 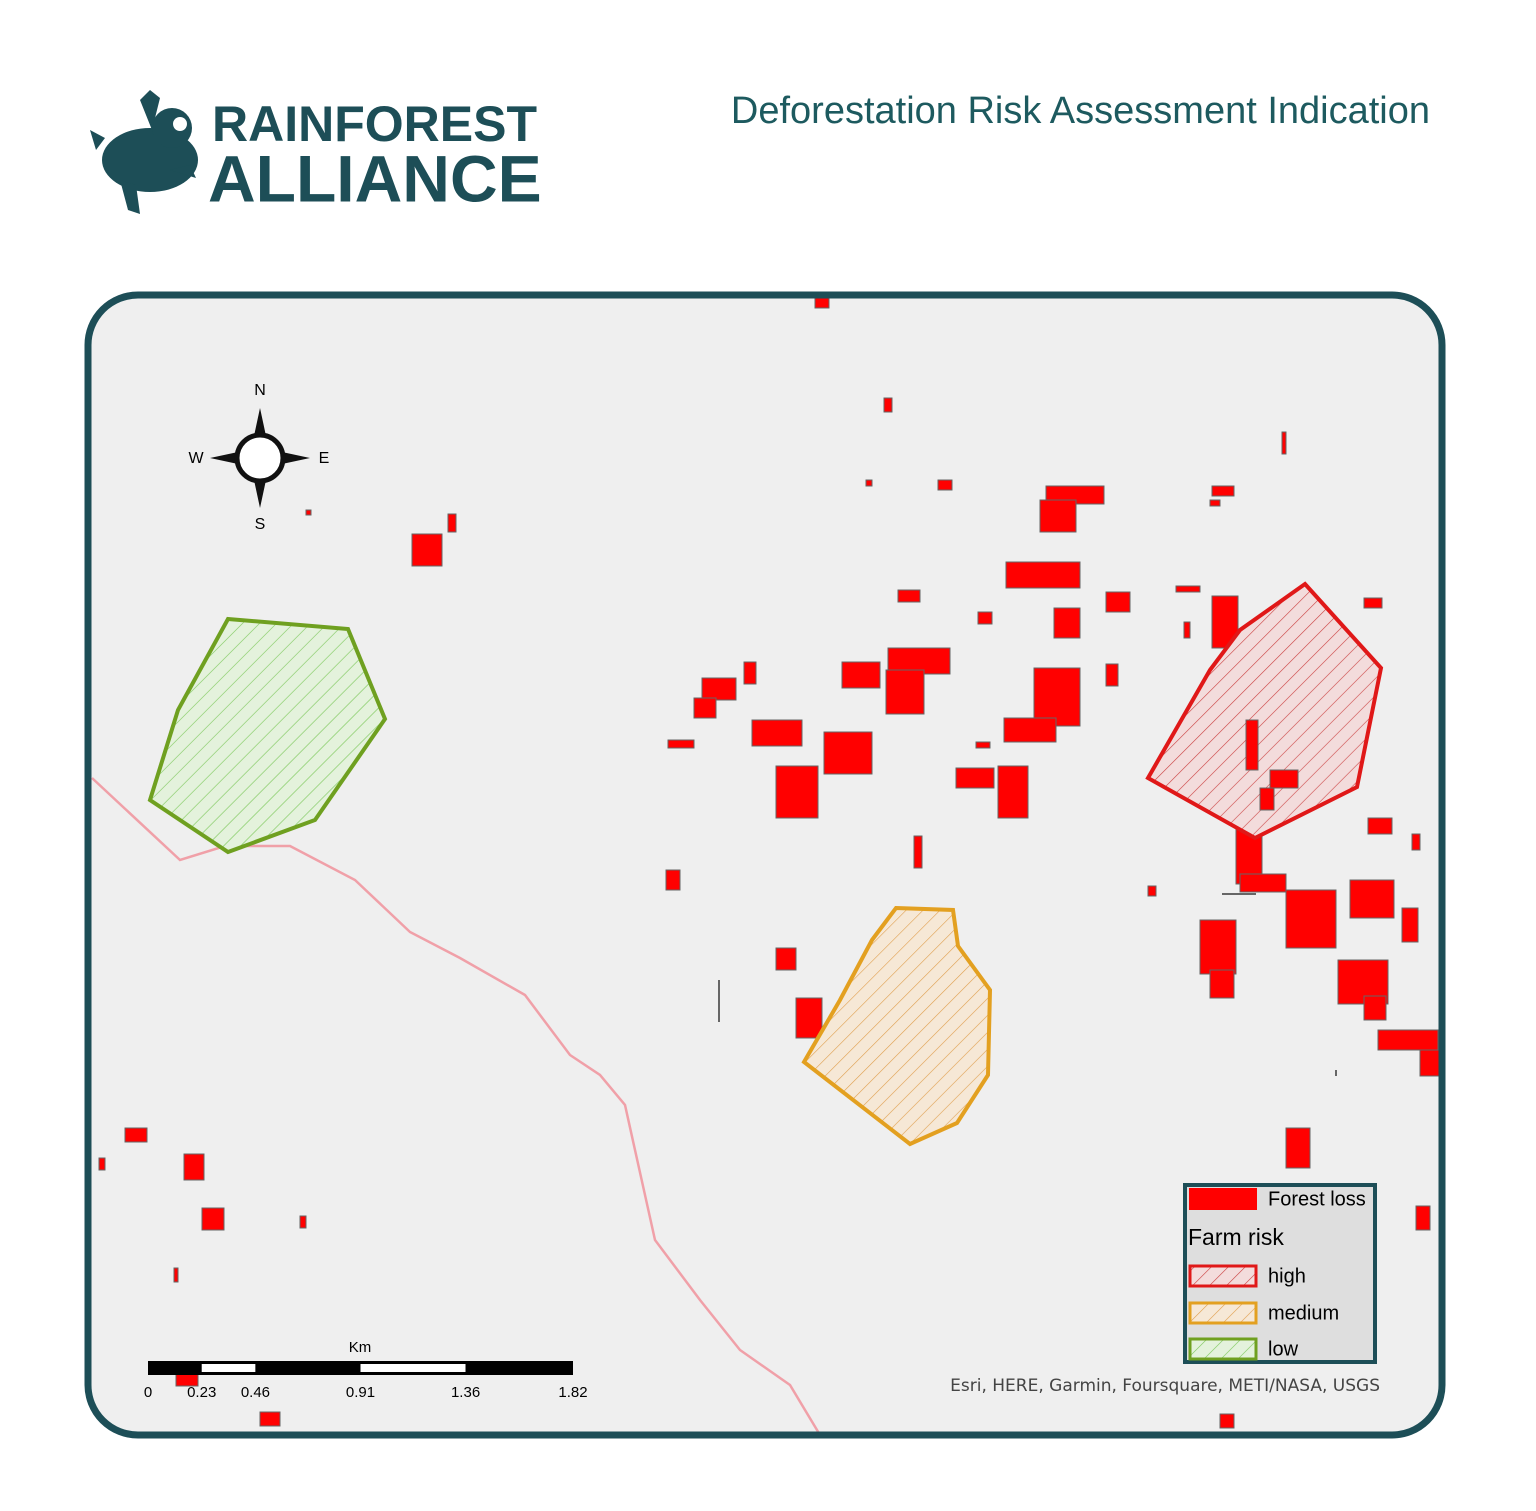 What do you see at coordinates (1287, 1276) in the screenshot?
I see `legend-label: high` at bounding box center [1287, 1276].